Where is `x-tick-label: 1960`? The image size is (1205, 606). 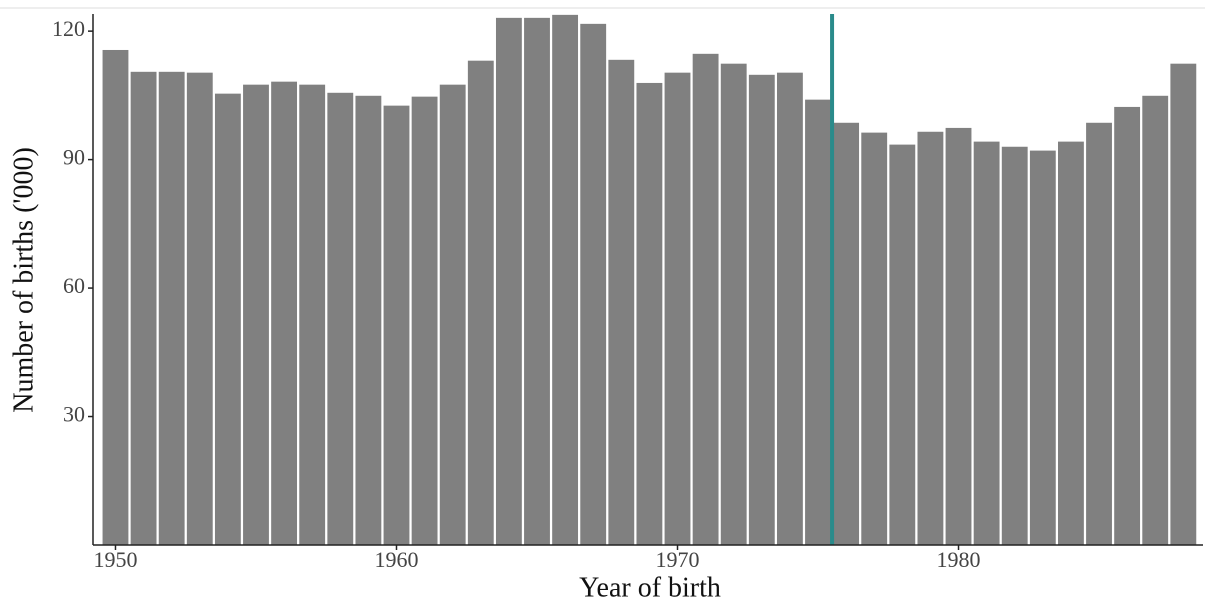
x-tick-label: 1960 is located at coordinates (396, 559).